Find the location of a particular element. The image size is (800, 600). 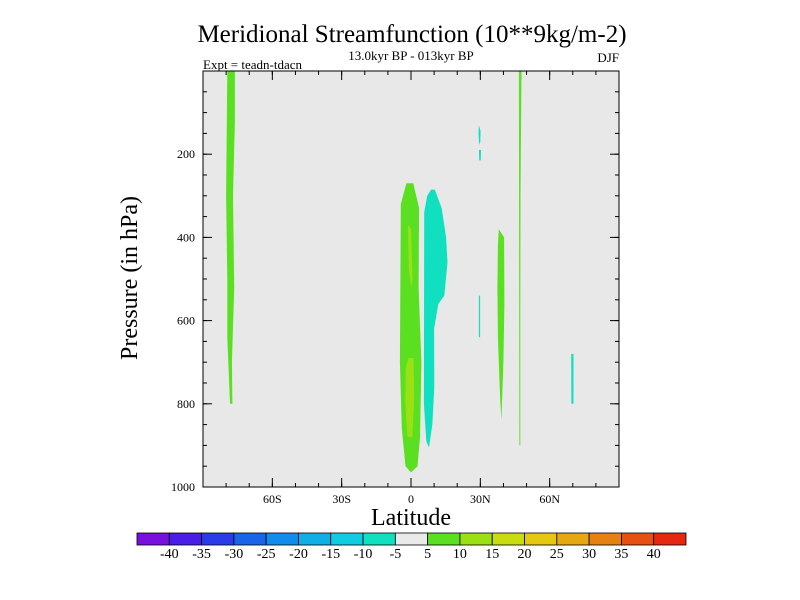

x-tick-label: 60S is located at coordinates (272, 499).